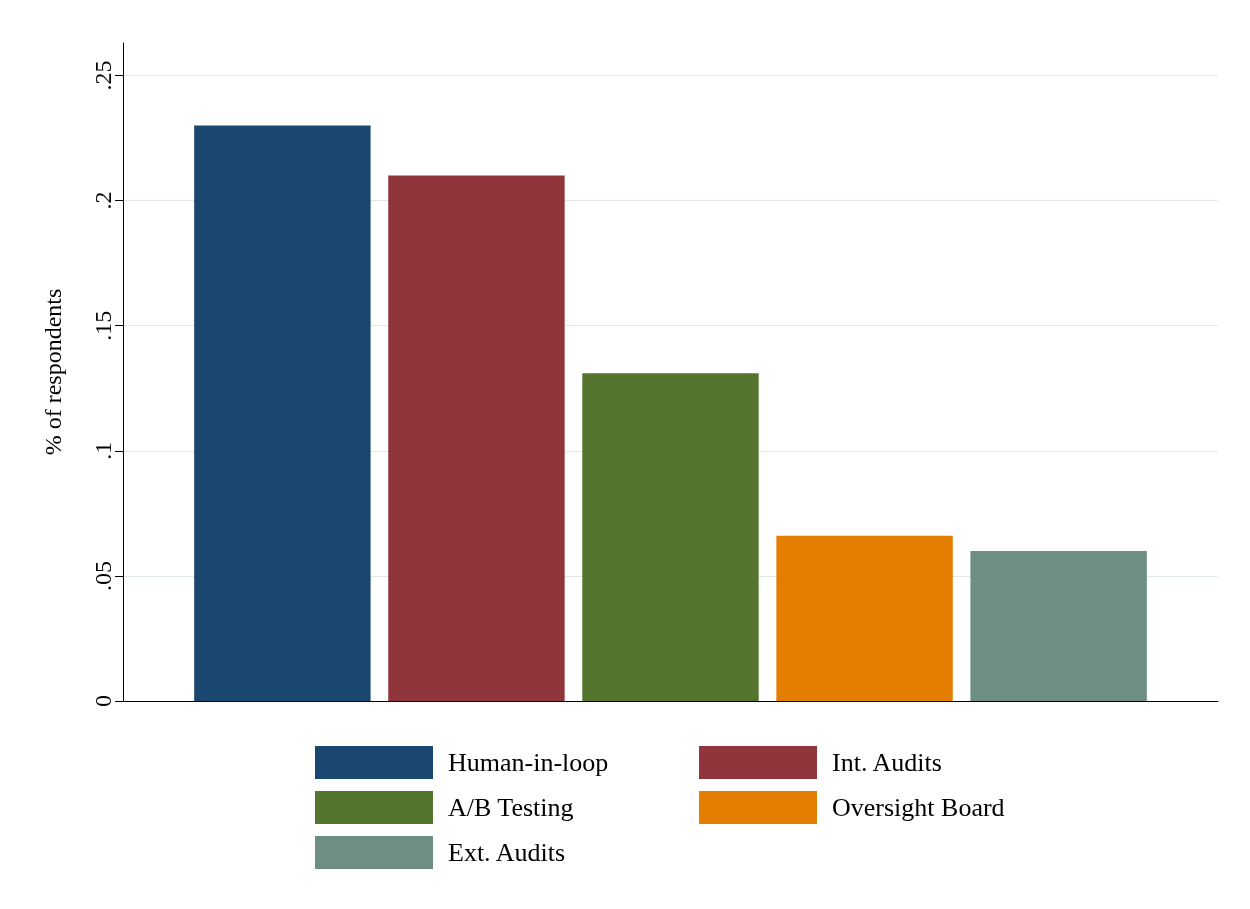 This screenshot has height=909, width=1250. I want to click on y-axis-title: % of respondents, so click(53, 372).